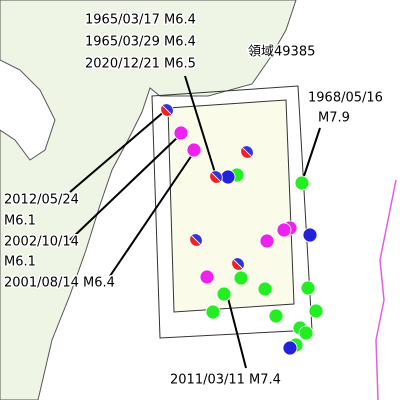 The image size is (400, 400). Describe the element at coordinates (386, 289) in the screenshot. I see `boundary` at that location.